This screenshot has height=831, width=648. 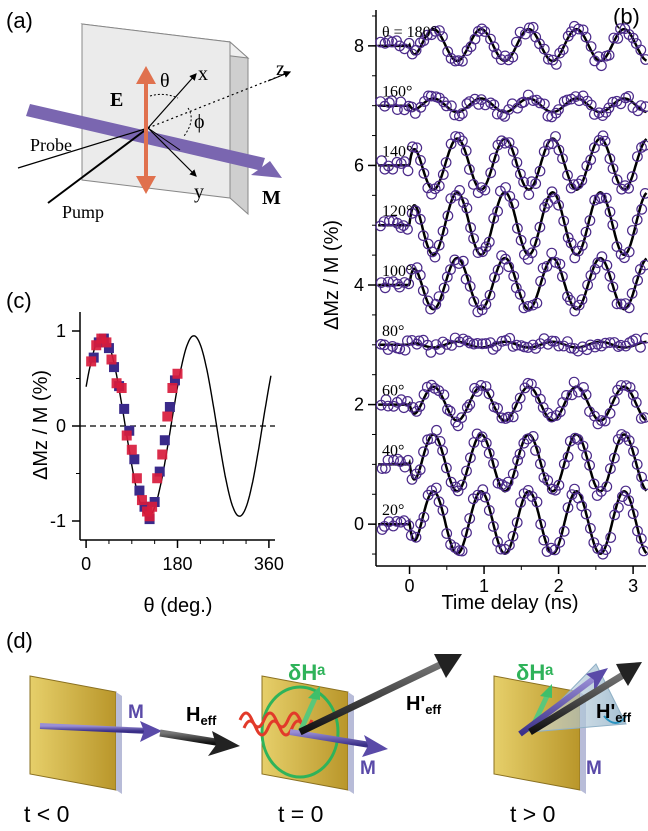 I want to click on panel-d-label: (d), so click(x=19, y=640).